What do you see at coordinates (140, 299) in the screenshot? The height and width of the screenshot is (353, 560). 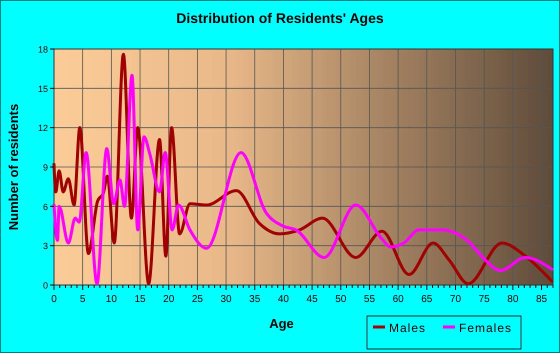 I see `x-tick-label: 15` at bounding box center [140, 299].